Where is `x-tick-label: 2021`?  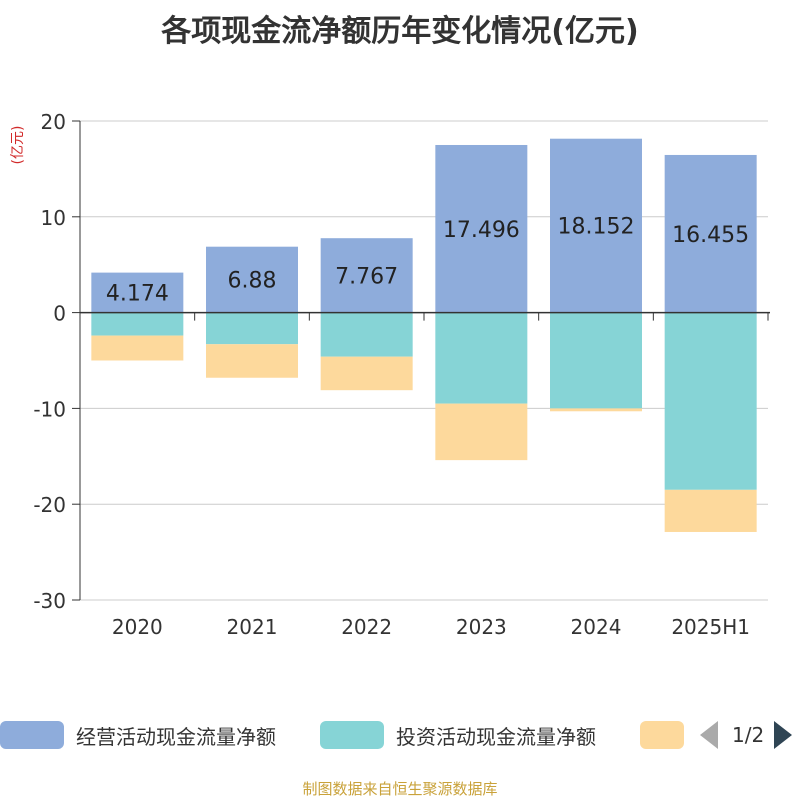 x-tick-label: 2021 is located at coordinates (252, 627).